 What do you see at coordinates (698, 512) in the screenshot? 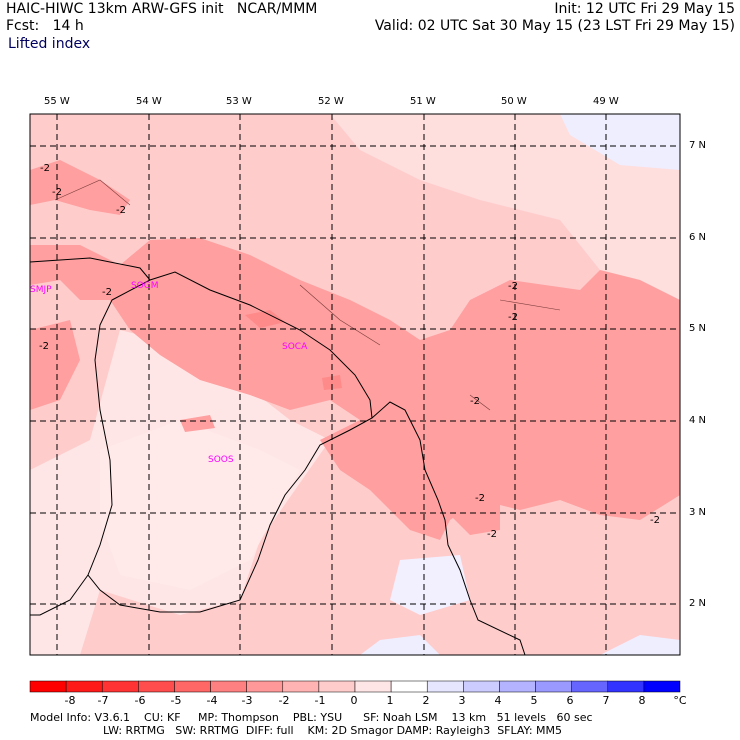
I see `lat-label: 3 N` at bounding box center [698, 512].